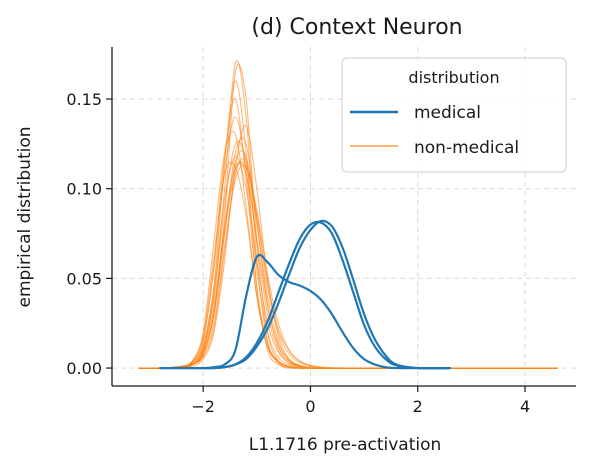 Image resolution: width=592 pixels, height=471 pixels. I want to click on legend-label-non-medical: non-medical, so click(466, 148).